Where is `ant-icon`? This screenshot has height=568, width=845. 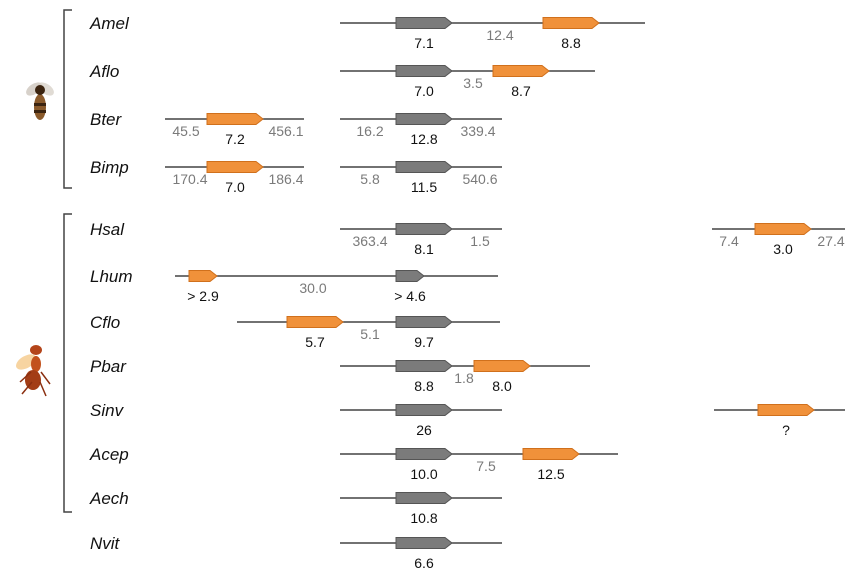
ant-icon is located at coordinates (33, 371).